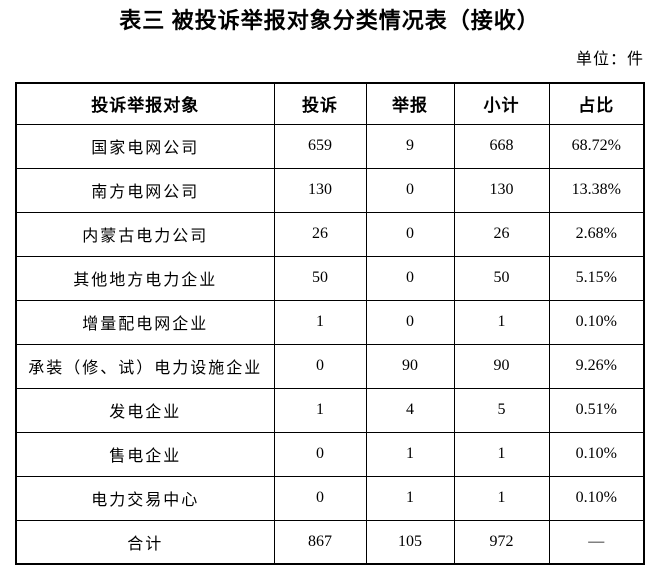 This screenshot has width=659, height=580. I want to click on value-cell: 867, so click(320, 542).